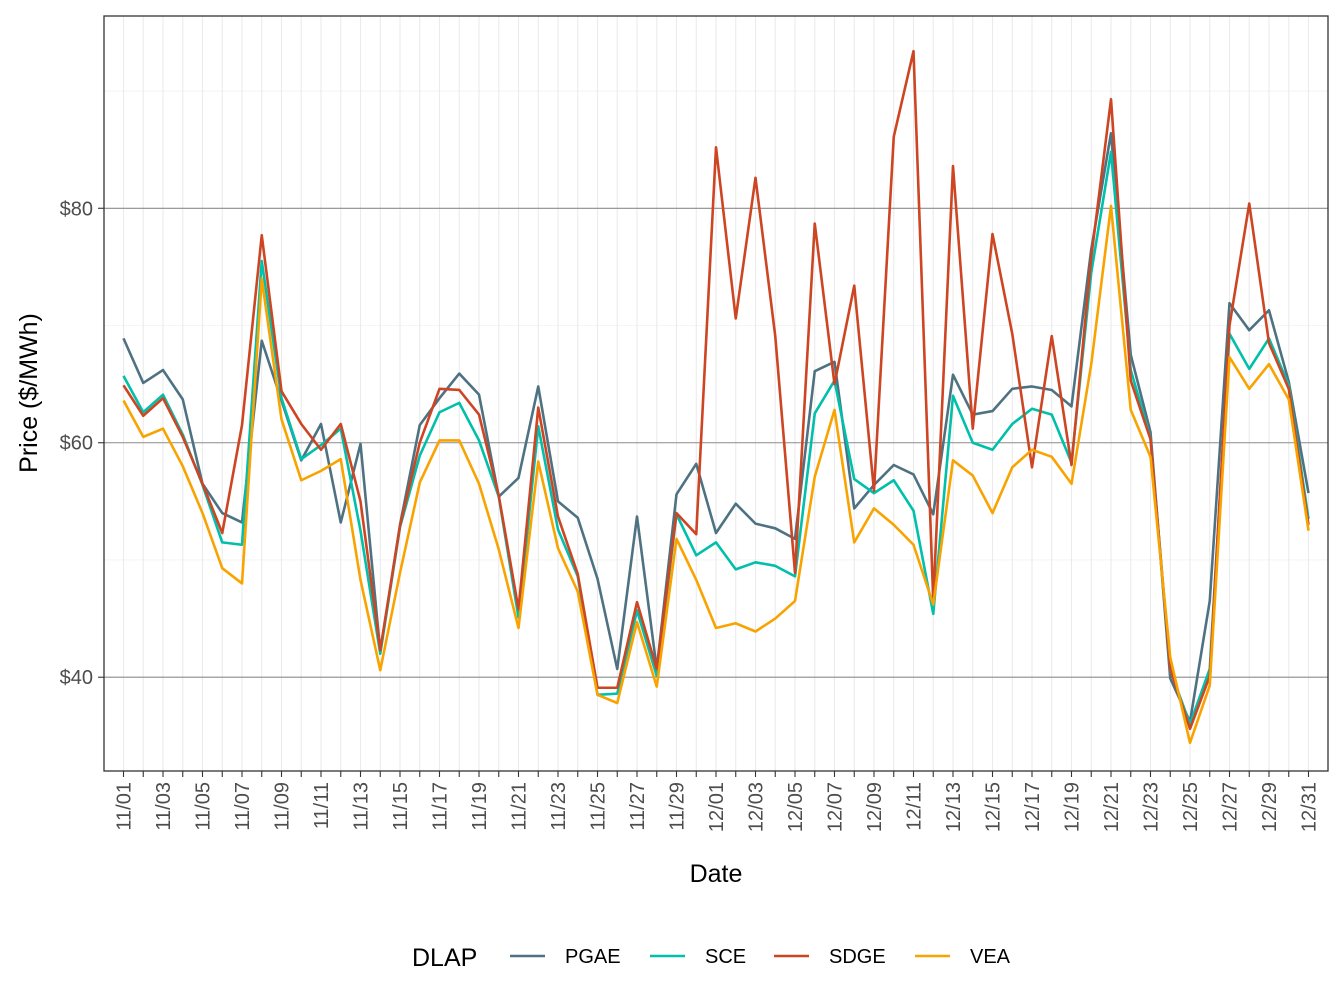  What do you see at coordinates (1152, 807) in the screenshot?
I see `x-tick-label: 12/23` at bounding box center [1152, 807].